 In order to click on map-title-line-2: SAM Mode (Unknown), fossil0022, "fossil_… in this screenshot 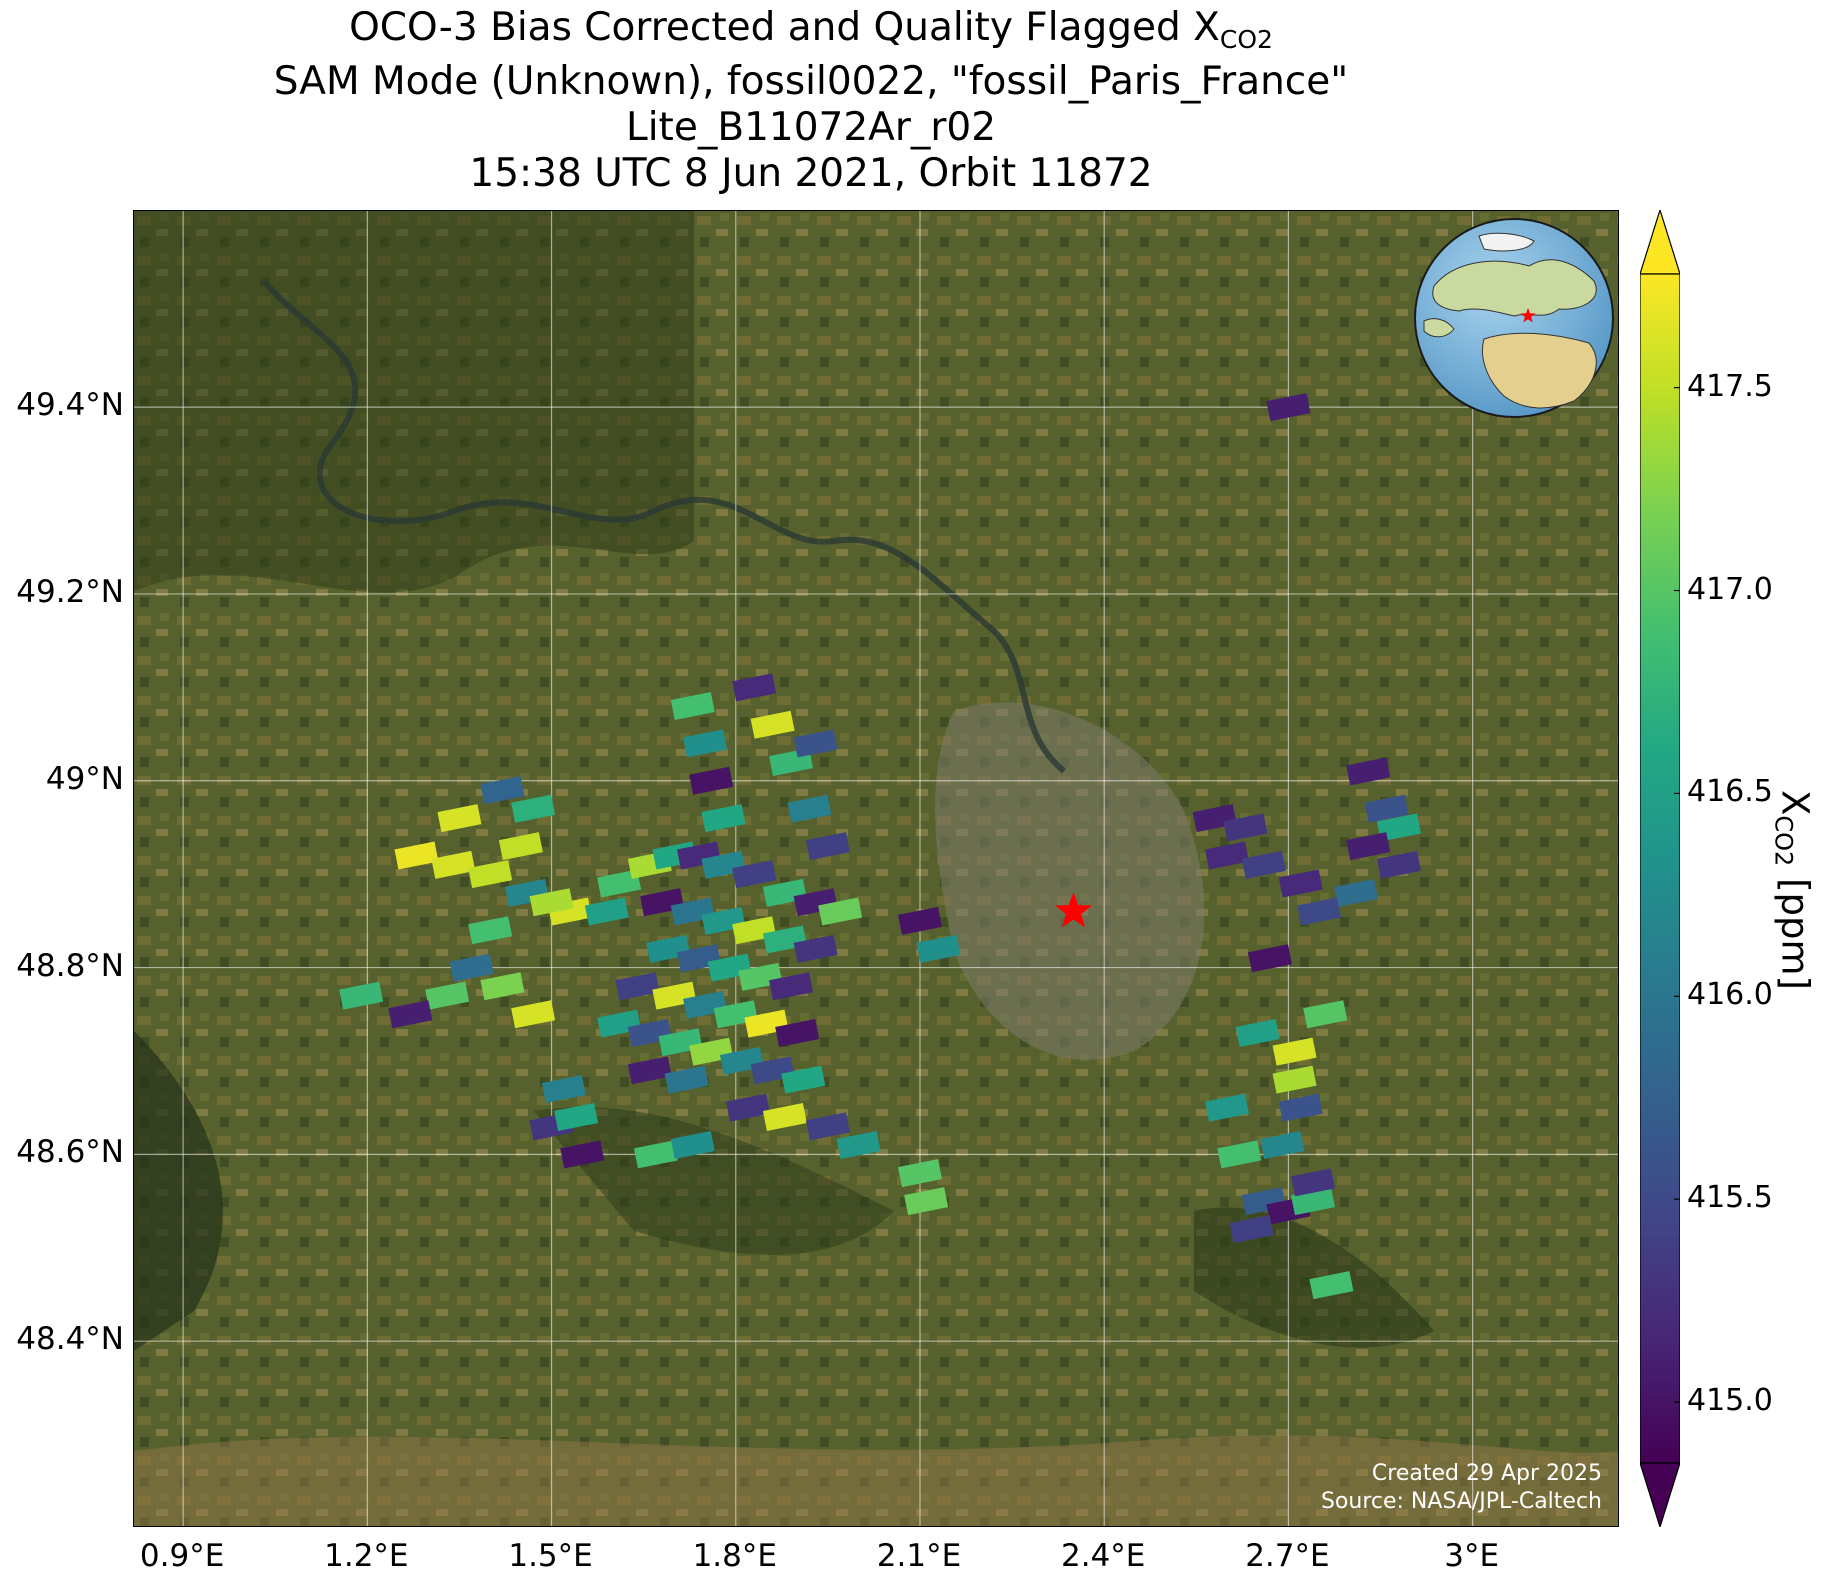, I will do `click(811, 81)`.